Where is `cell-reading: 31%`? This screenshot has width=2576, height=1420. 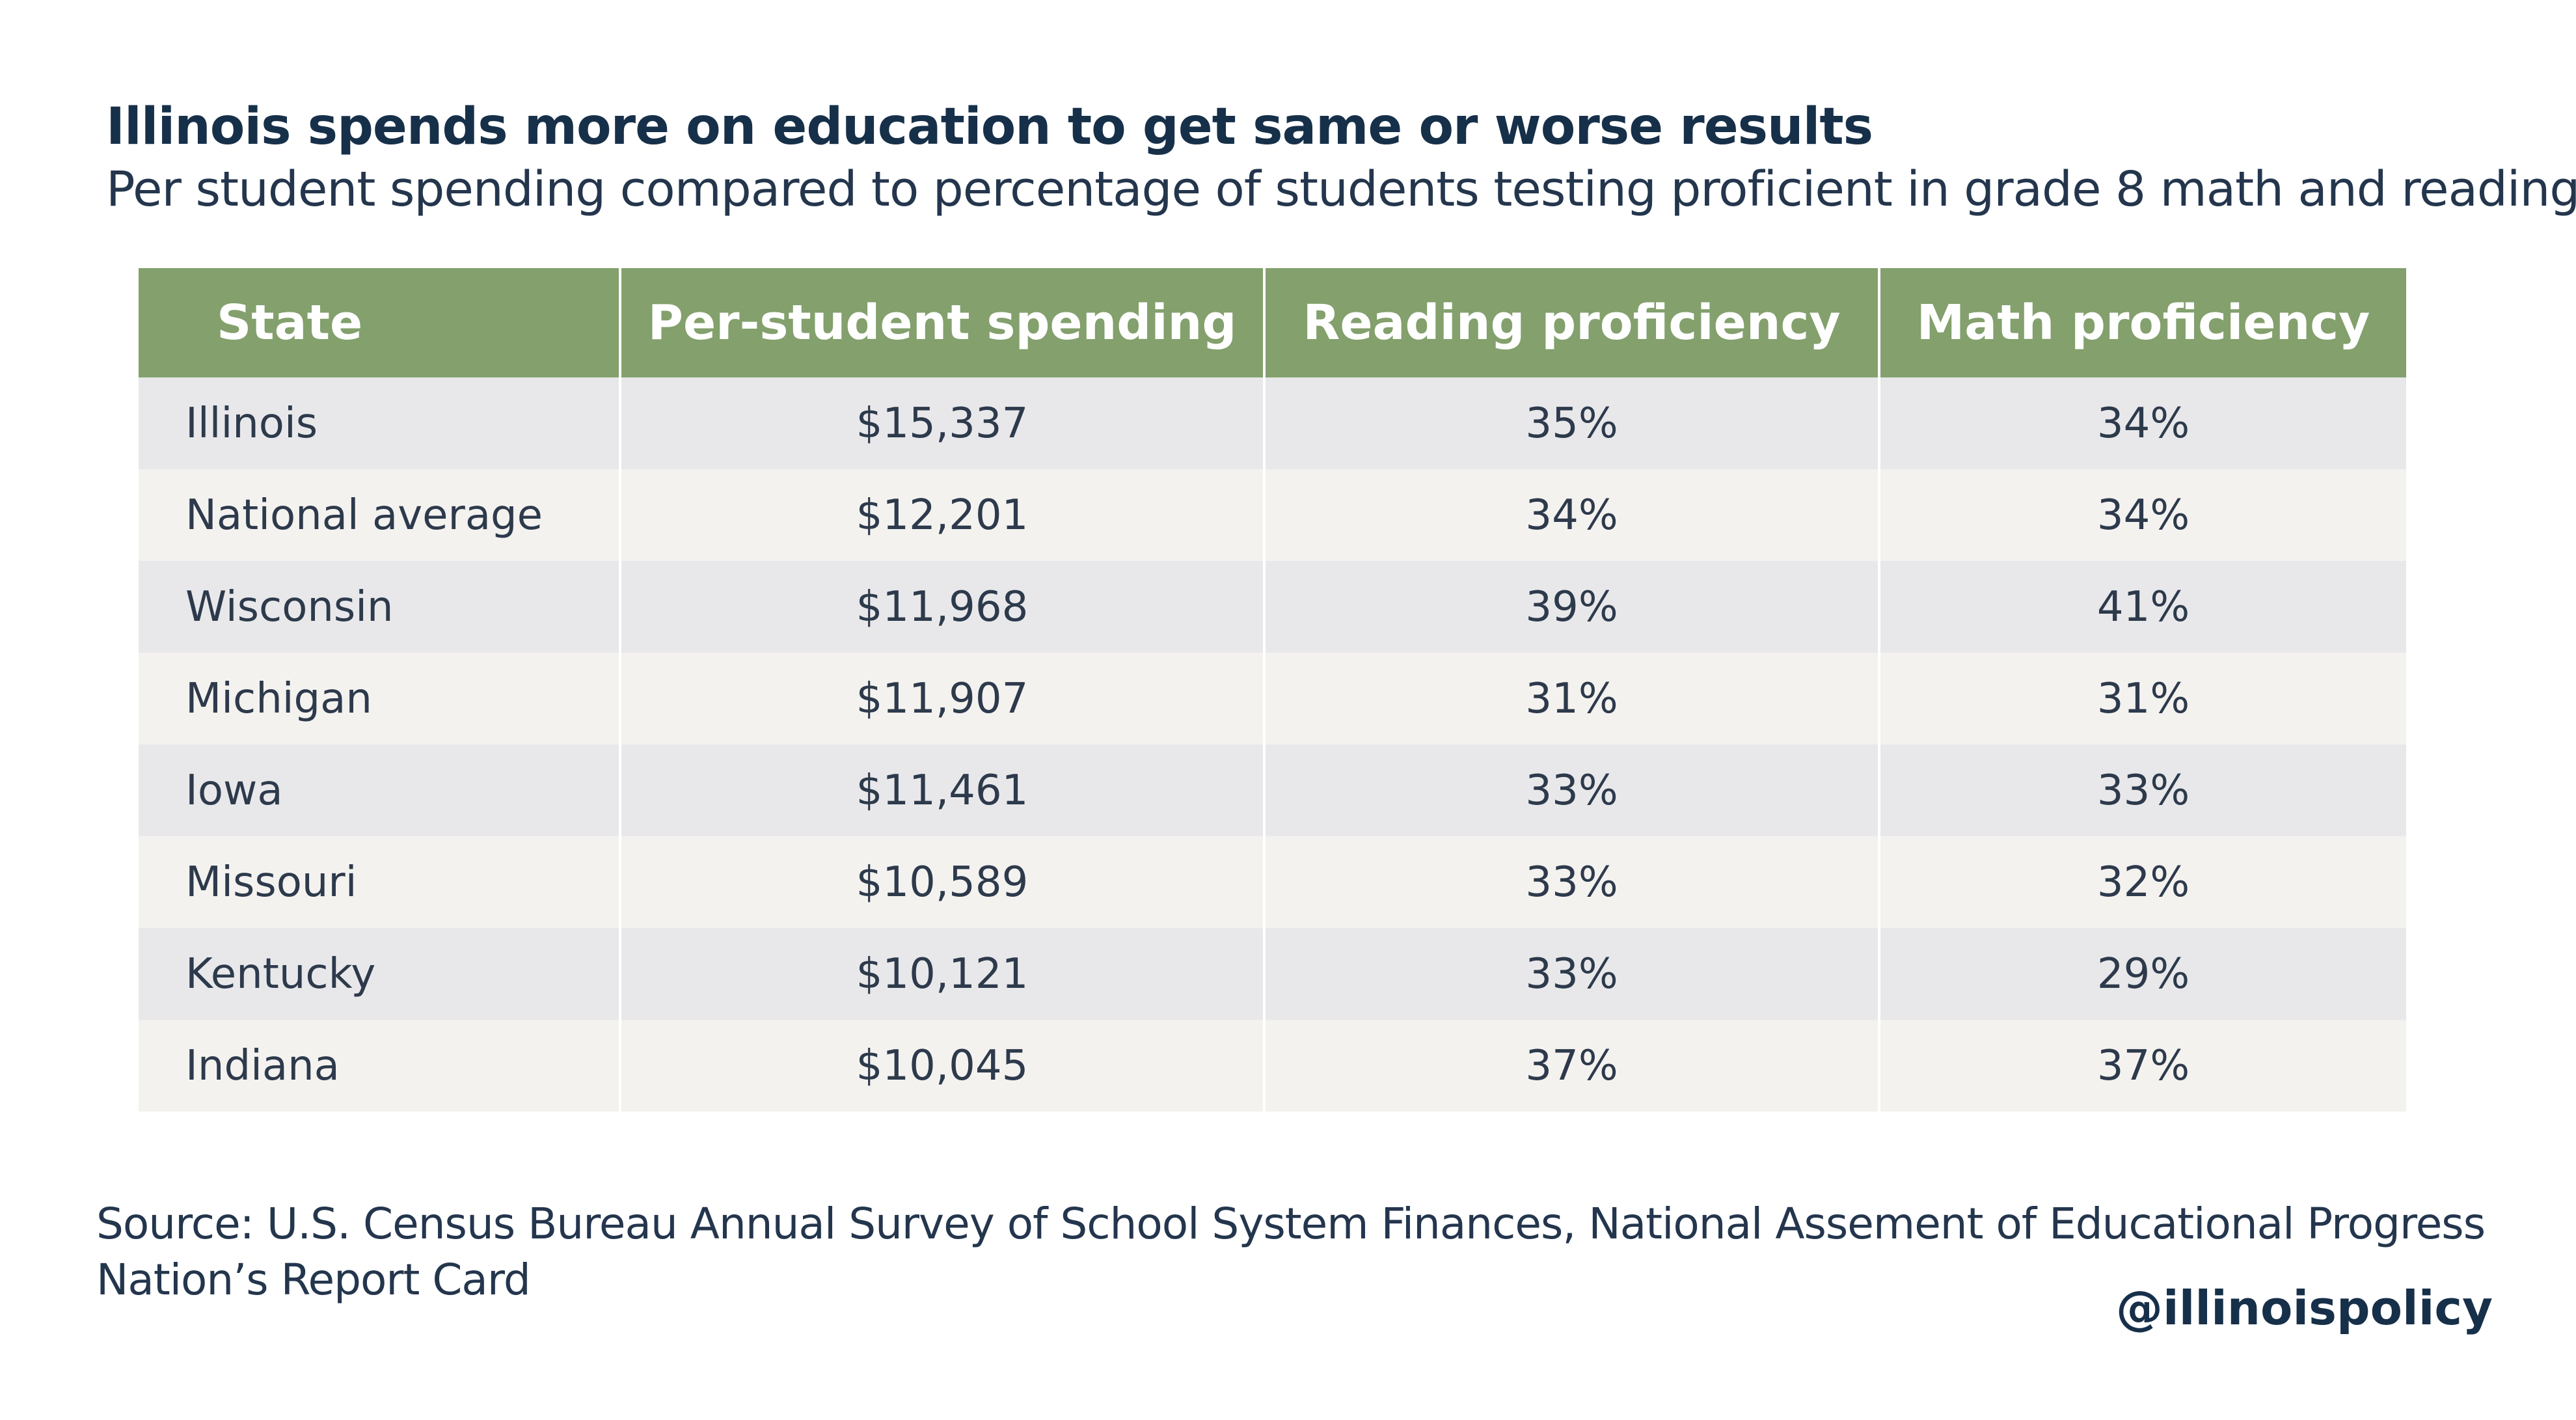 cell-reading: 31% is located at coordinates (1572, 698).